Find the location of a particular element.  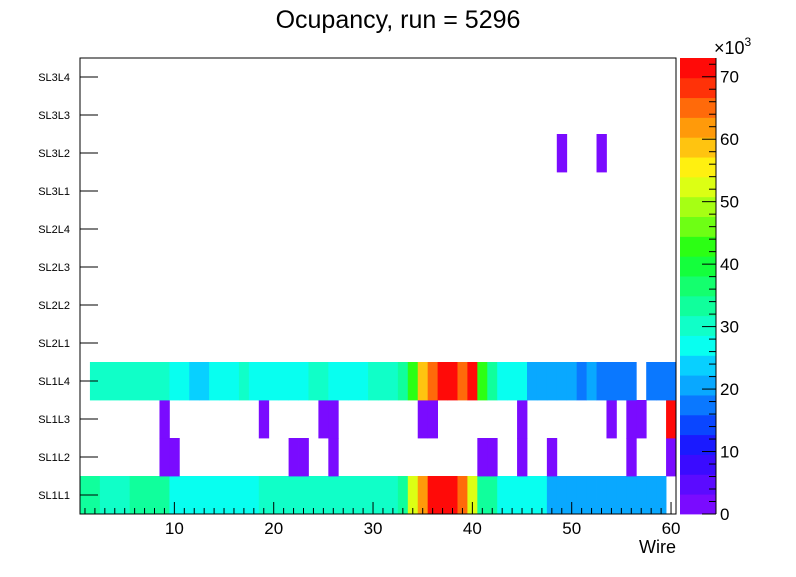

colorbar-tick-label: 70 is located at coordinates (729, 77).